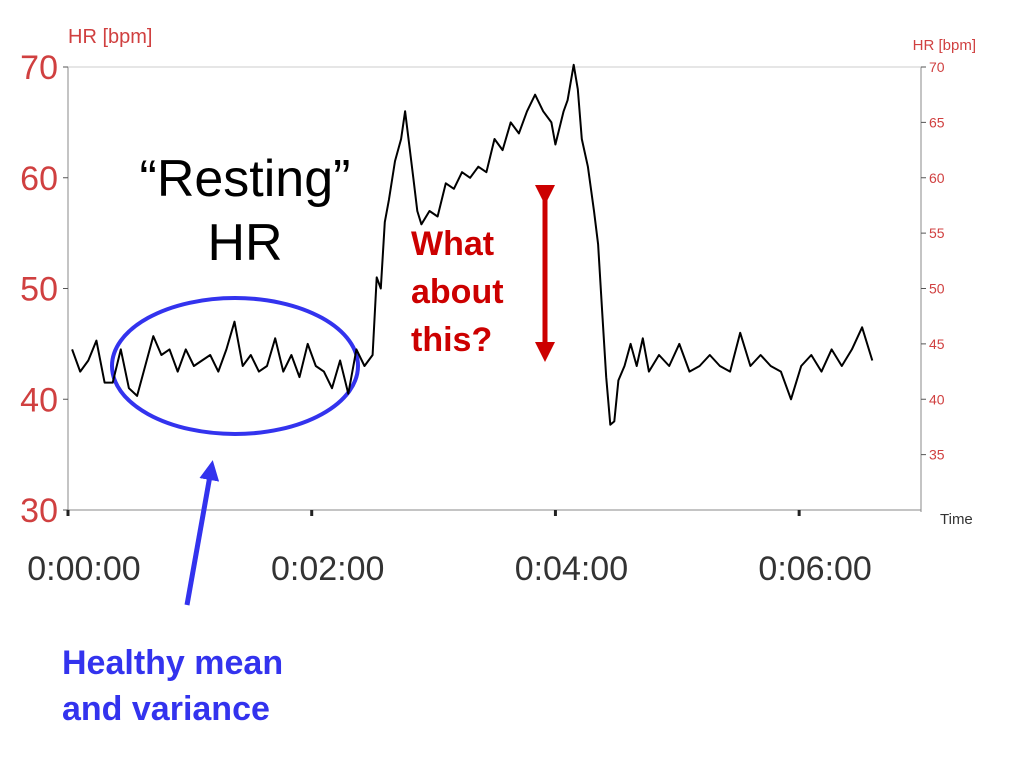 This screenshot has width=1024, height=773. I want to click on pointer-arrow, so click(202, 533).